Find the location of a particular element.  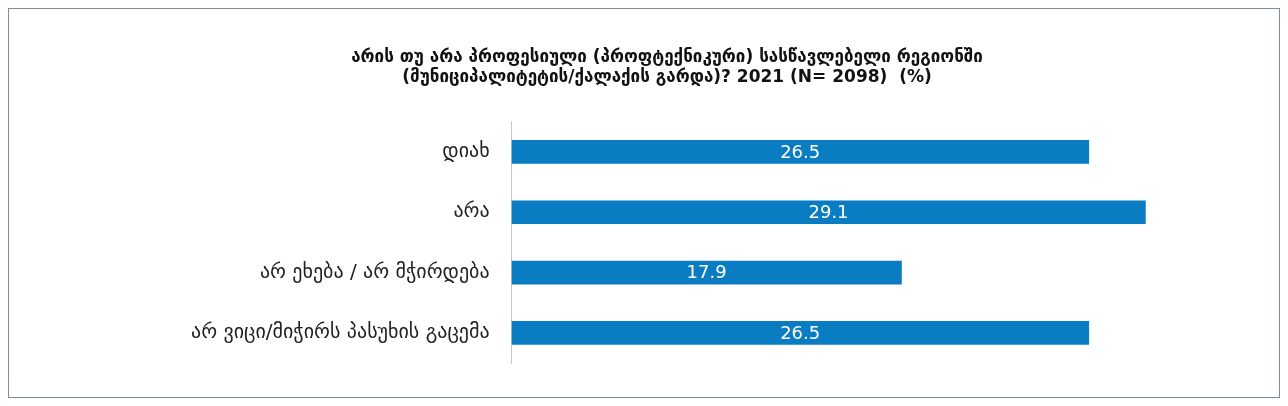

y-tick-label: არა is located at coordinates (471, 210).